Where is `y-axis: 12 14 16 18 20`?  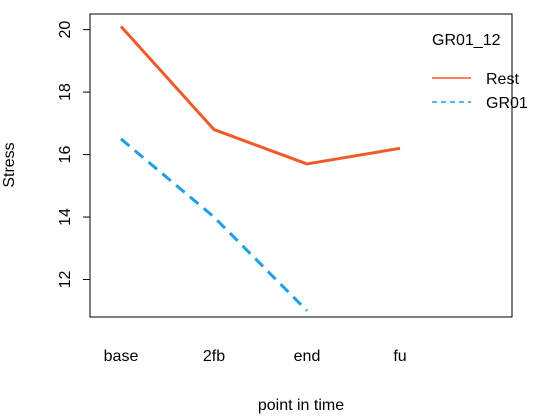 y-axis: 12 14 16 18 20 is located at coordinates (74, 155).